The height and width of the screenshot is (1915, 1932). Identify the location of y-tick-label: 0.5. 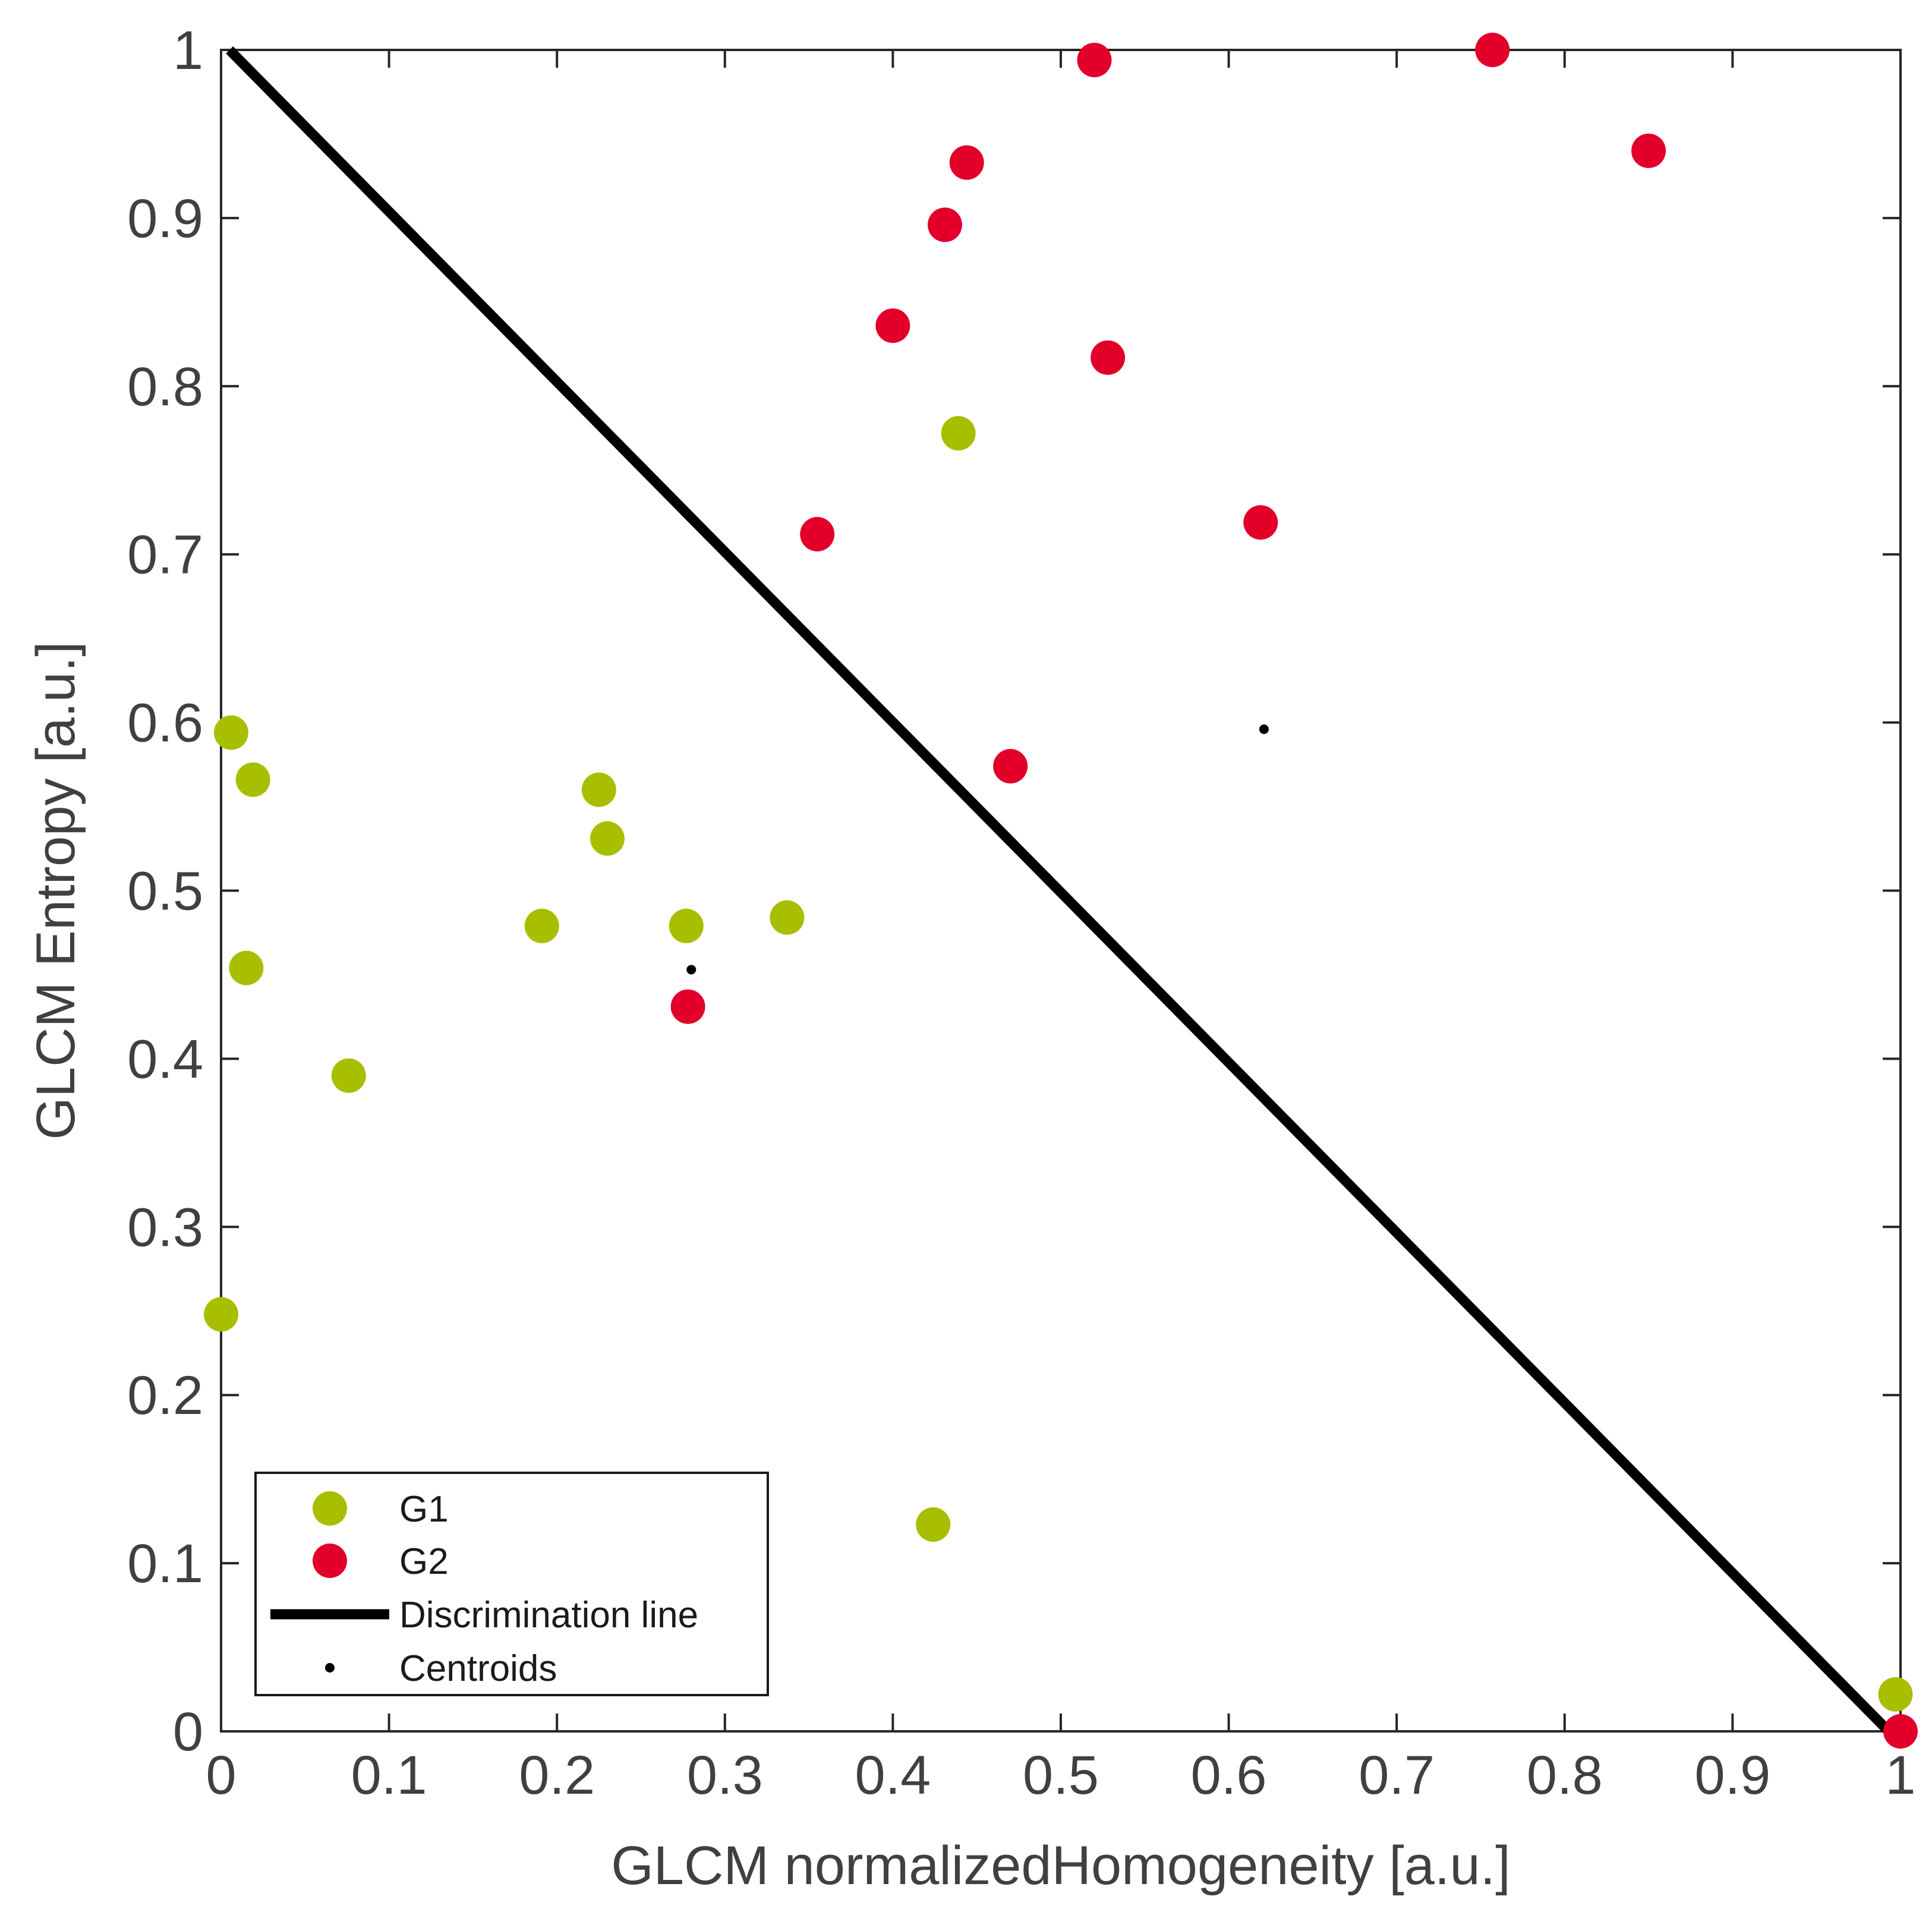
(165, 891).